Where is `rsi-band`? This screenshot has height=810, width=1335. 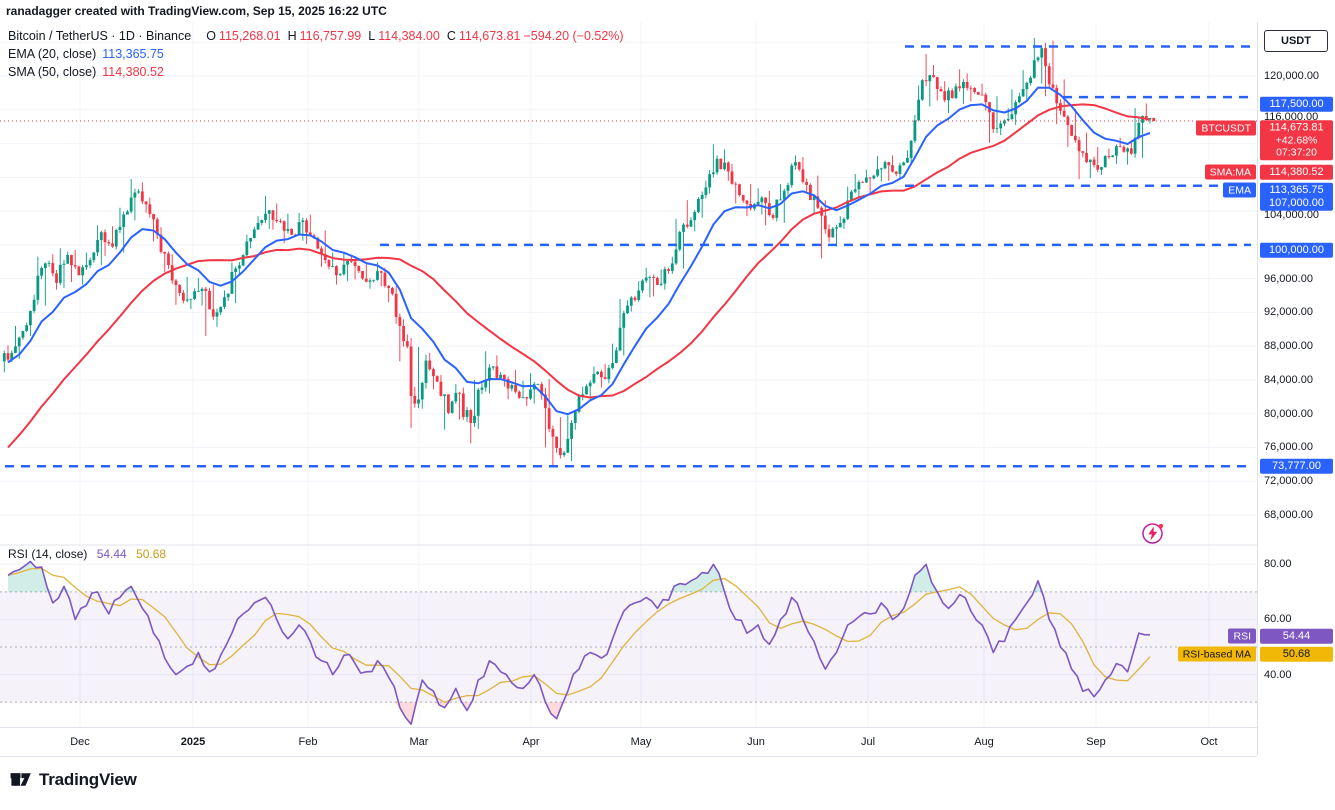
rsi-band is located at coordinates (628, 647).